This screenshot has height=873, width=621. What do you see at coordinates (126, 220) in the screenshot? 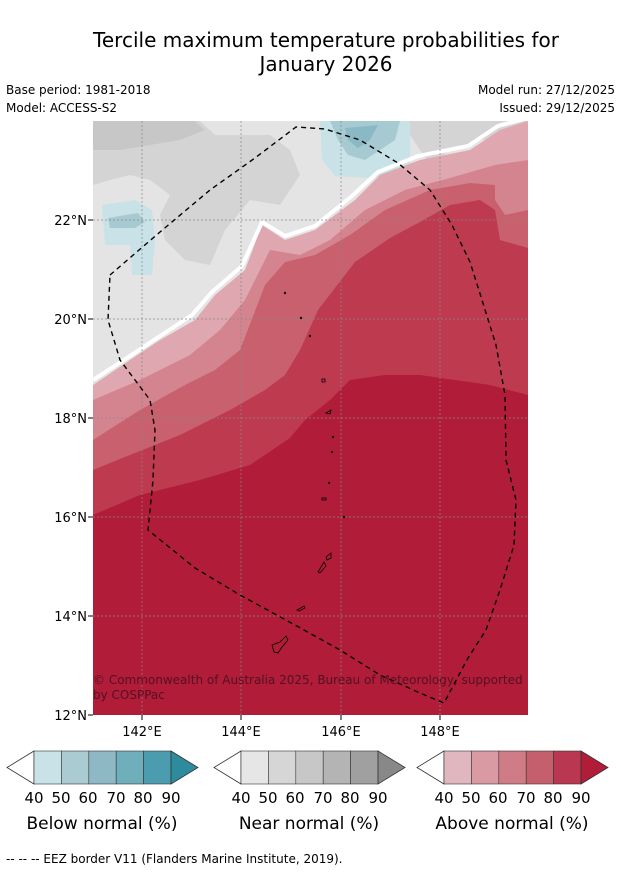
I see `below-50-patch-west` at bounding box center [126, 220].